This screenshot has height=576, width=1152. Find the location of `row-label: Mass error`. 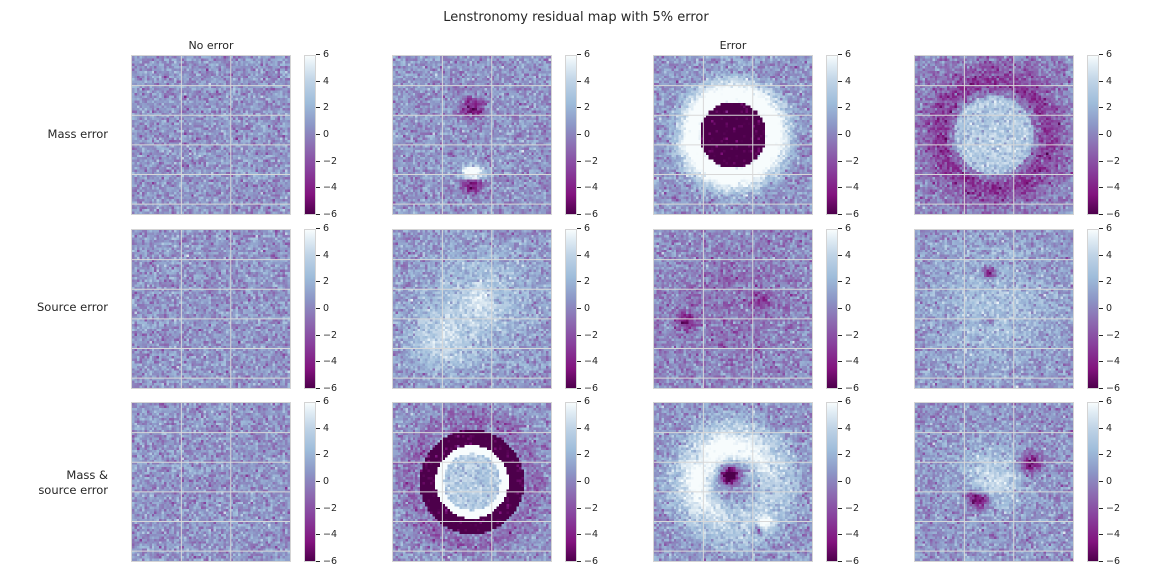

row-label: Mass error is located at coordinates (77, 134).